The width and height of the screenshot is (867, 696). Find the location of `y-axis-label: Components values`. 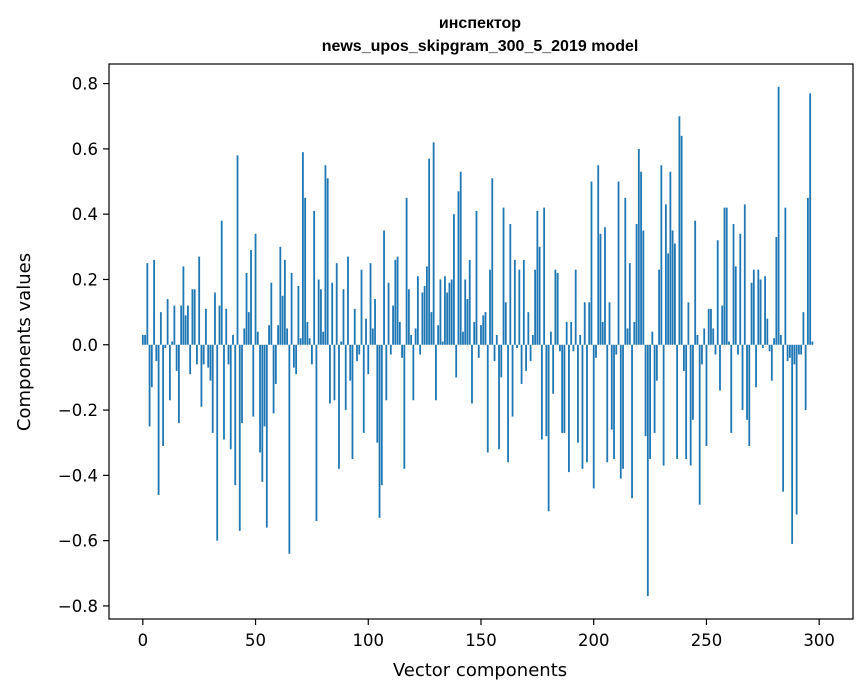

y-axis-label: Components values is located at coordinates (24, 342).